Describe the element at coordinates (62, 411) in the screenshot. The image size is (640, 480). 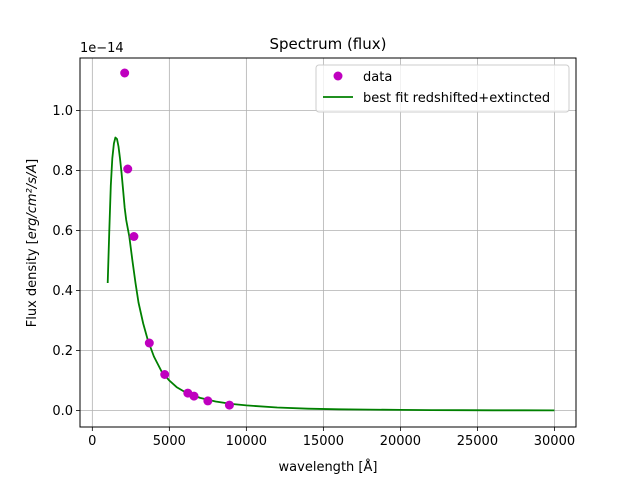
I see `y-tick-label: 0.0` at that location.